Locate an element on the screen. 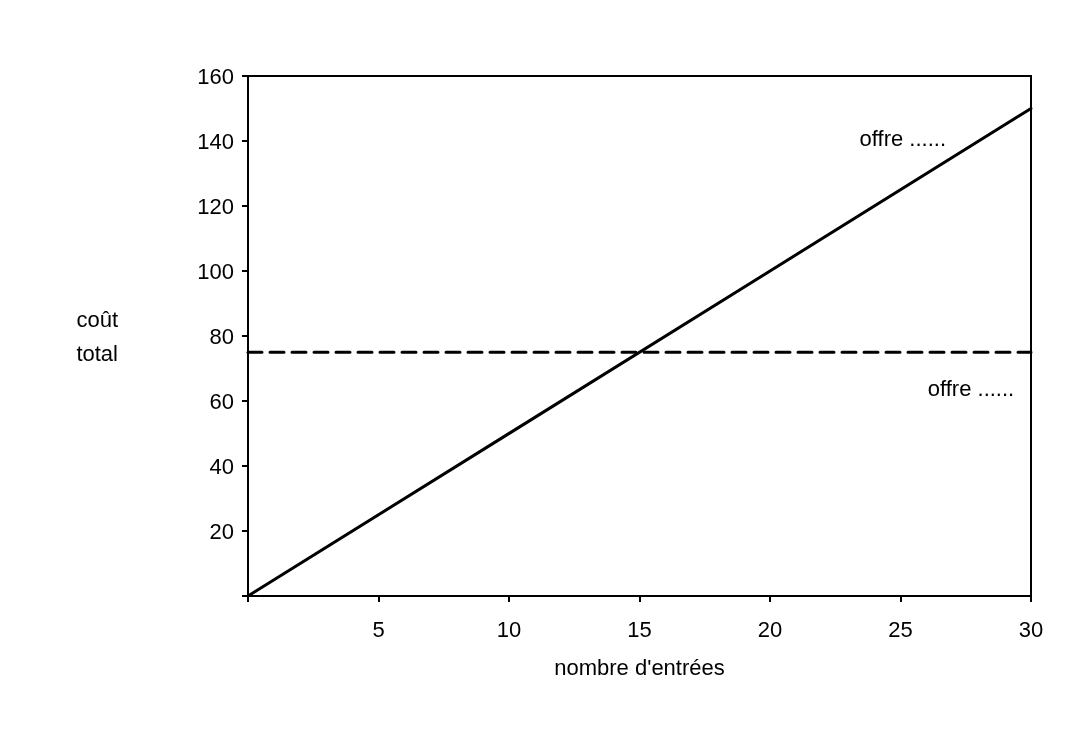  y-tick-label: 120 is located at coordinates (215, 206).